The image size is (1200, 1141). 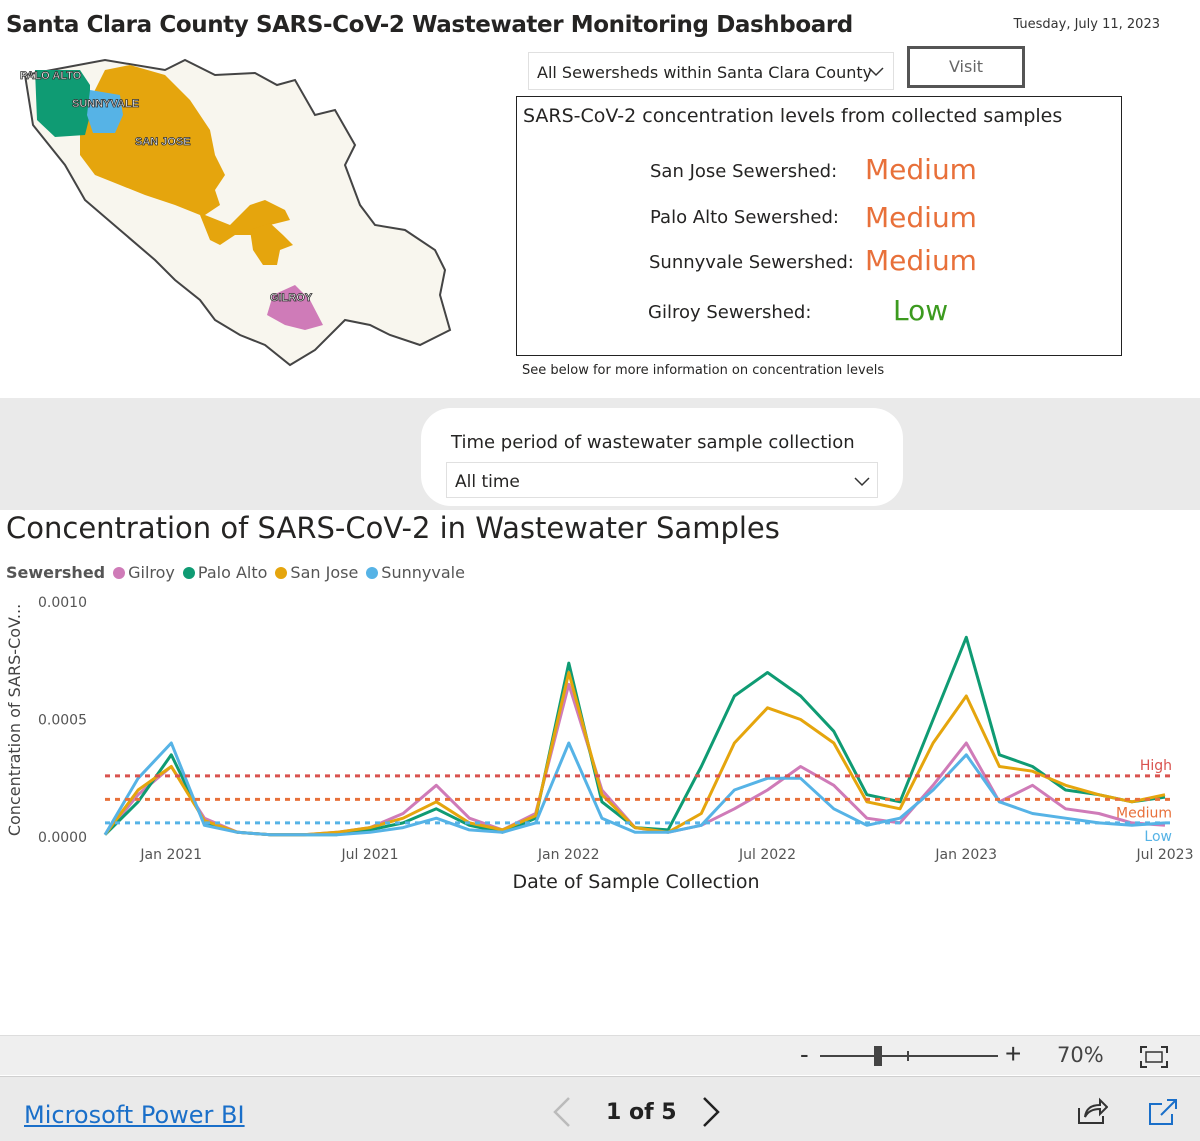 I want to click on time-period-dropdown: All time, so click(x=662, y=480).